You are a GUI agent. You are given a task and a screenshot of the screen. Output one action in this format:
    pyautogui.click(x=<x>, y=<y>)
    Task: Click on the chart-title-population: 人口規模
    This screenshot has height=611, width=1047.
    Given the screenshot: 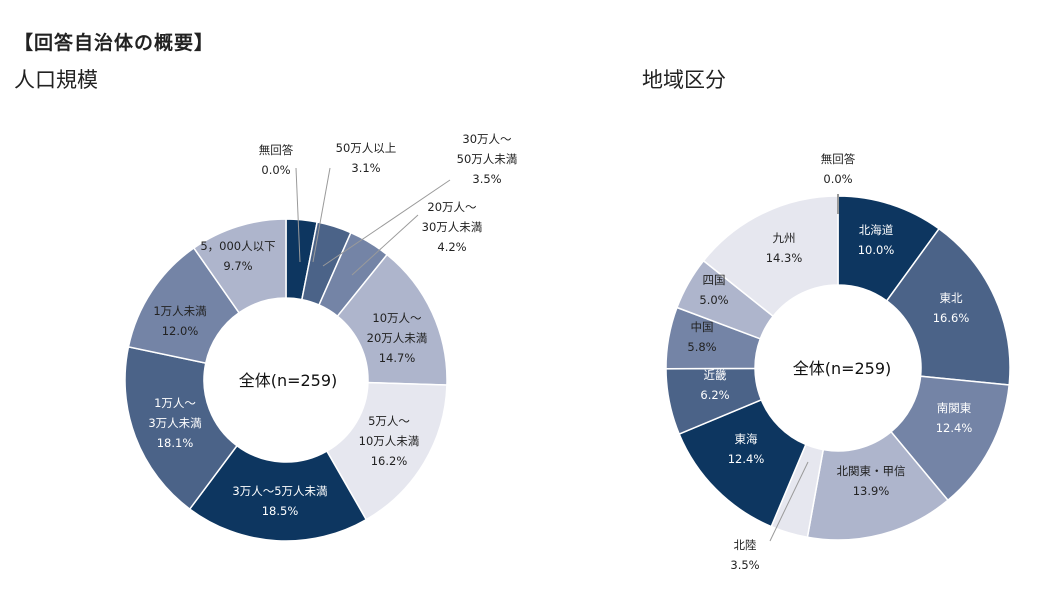 What is the action you would take?
    pyautogui.click(x=56, y=80)
    